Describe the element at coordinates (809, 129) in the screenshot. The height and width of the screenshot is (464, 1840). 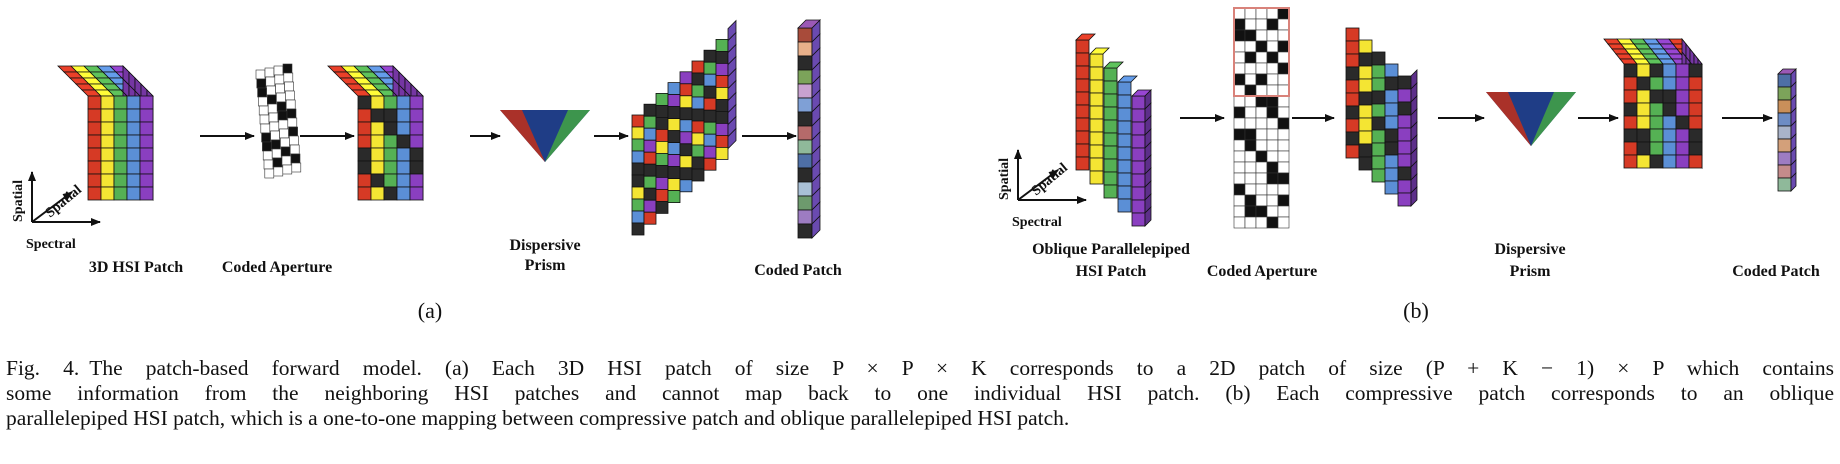
I see `coded-patch-a` at that location.